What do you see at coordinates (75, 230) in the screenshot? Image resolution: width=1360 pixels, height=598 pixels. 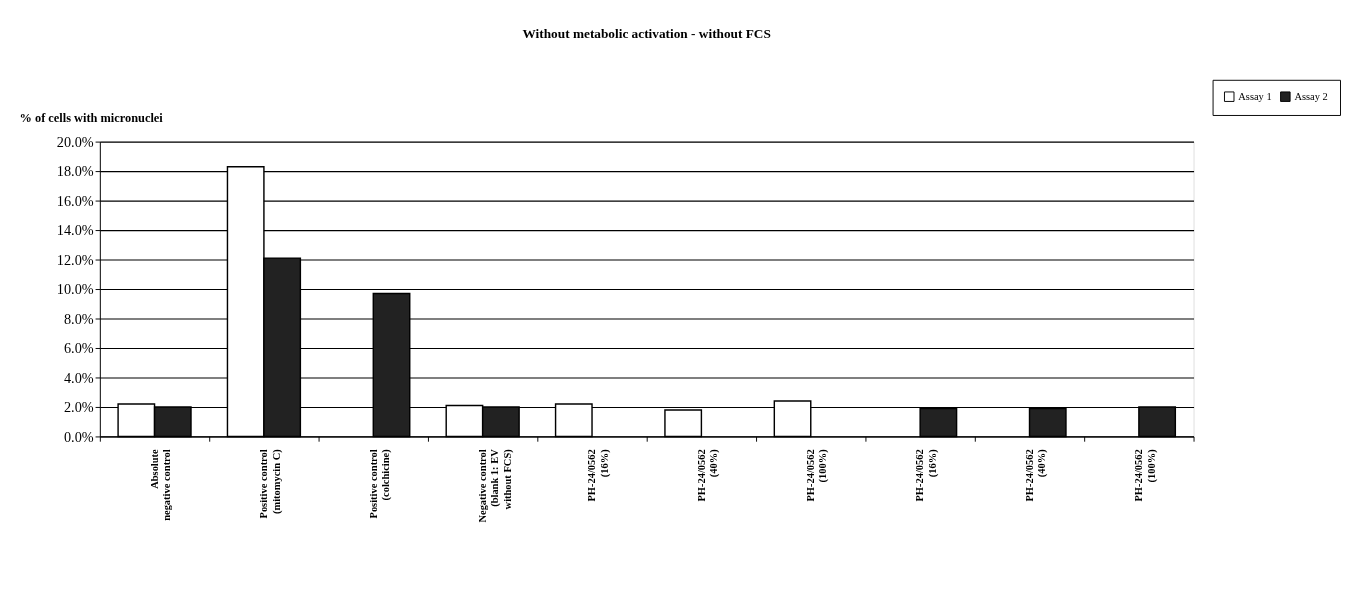 I see `y-tick-label: 14.0%` at bounding box center [75, 230].